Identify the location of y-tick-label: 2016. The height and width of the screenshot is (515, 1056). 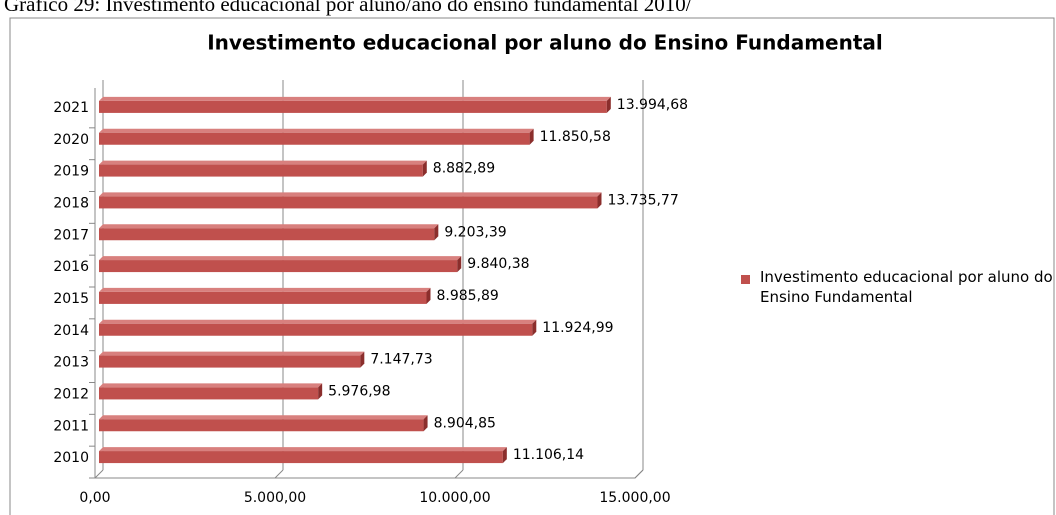
(71, 267).